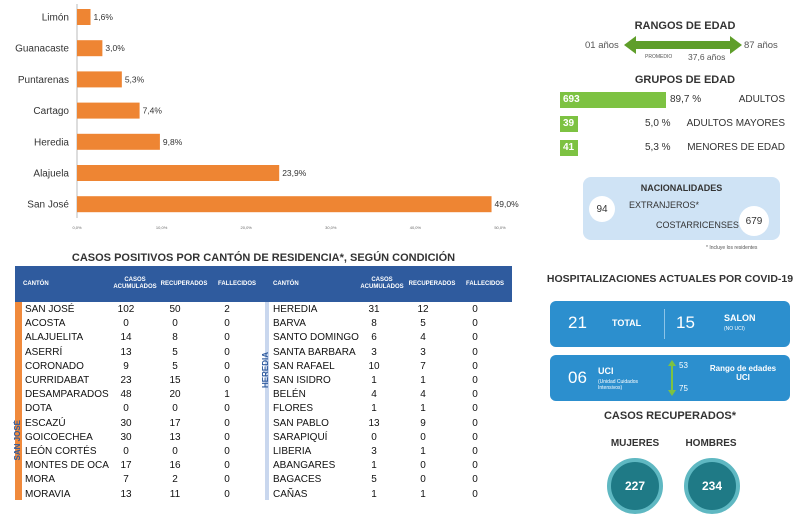  What do you see at coordinates (48, 205) in the screenshot?
I see `category-label: San José` at bounding box center [48, 205].